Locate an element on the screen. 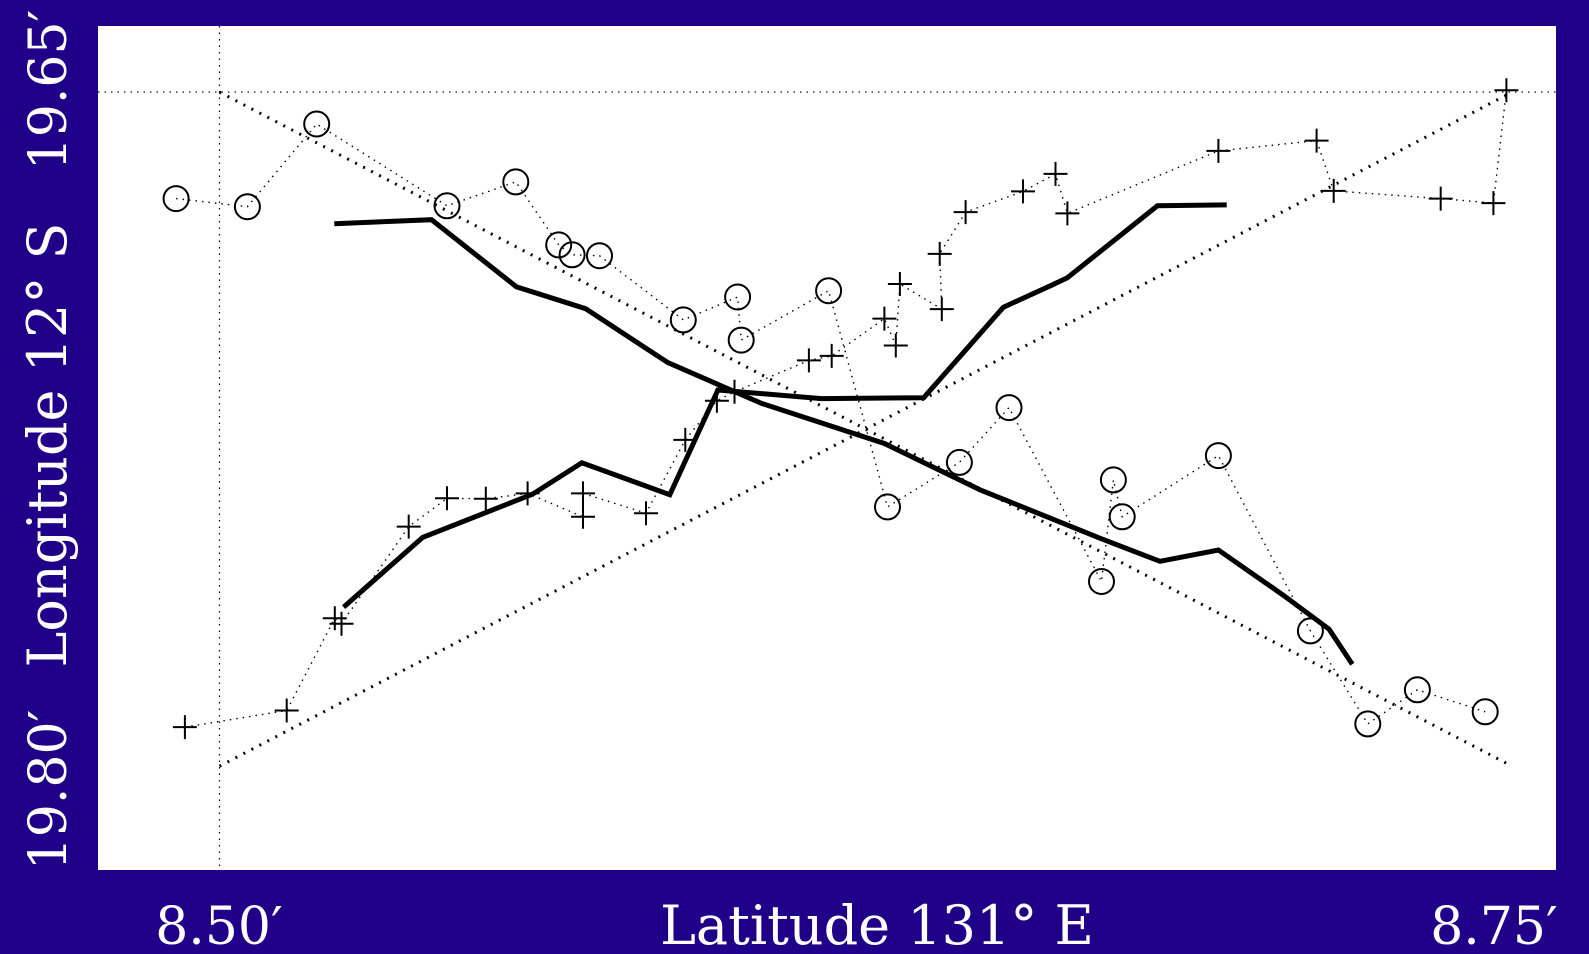  x-tick-label-left: 8.50′ is located at coordinates (219, 925).